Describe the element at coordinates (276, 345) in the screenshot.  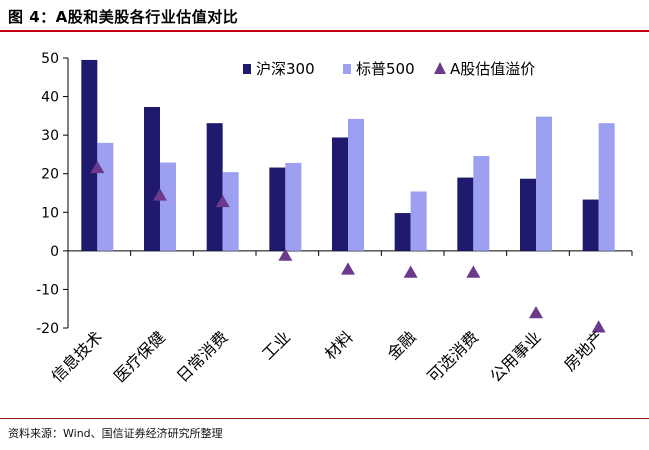
I see `x-category-label: 工业` at that location.